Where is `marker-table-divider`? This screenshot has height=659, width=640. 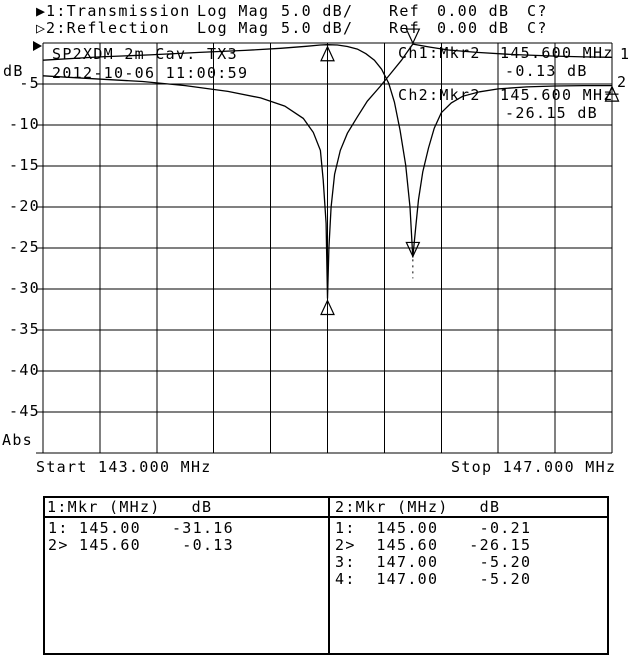
marker-table-divider is located at coordinates (329, 575).